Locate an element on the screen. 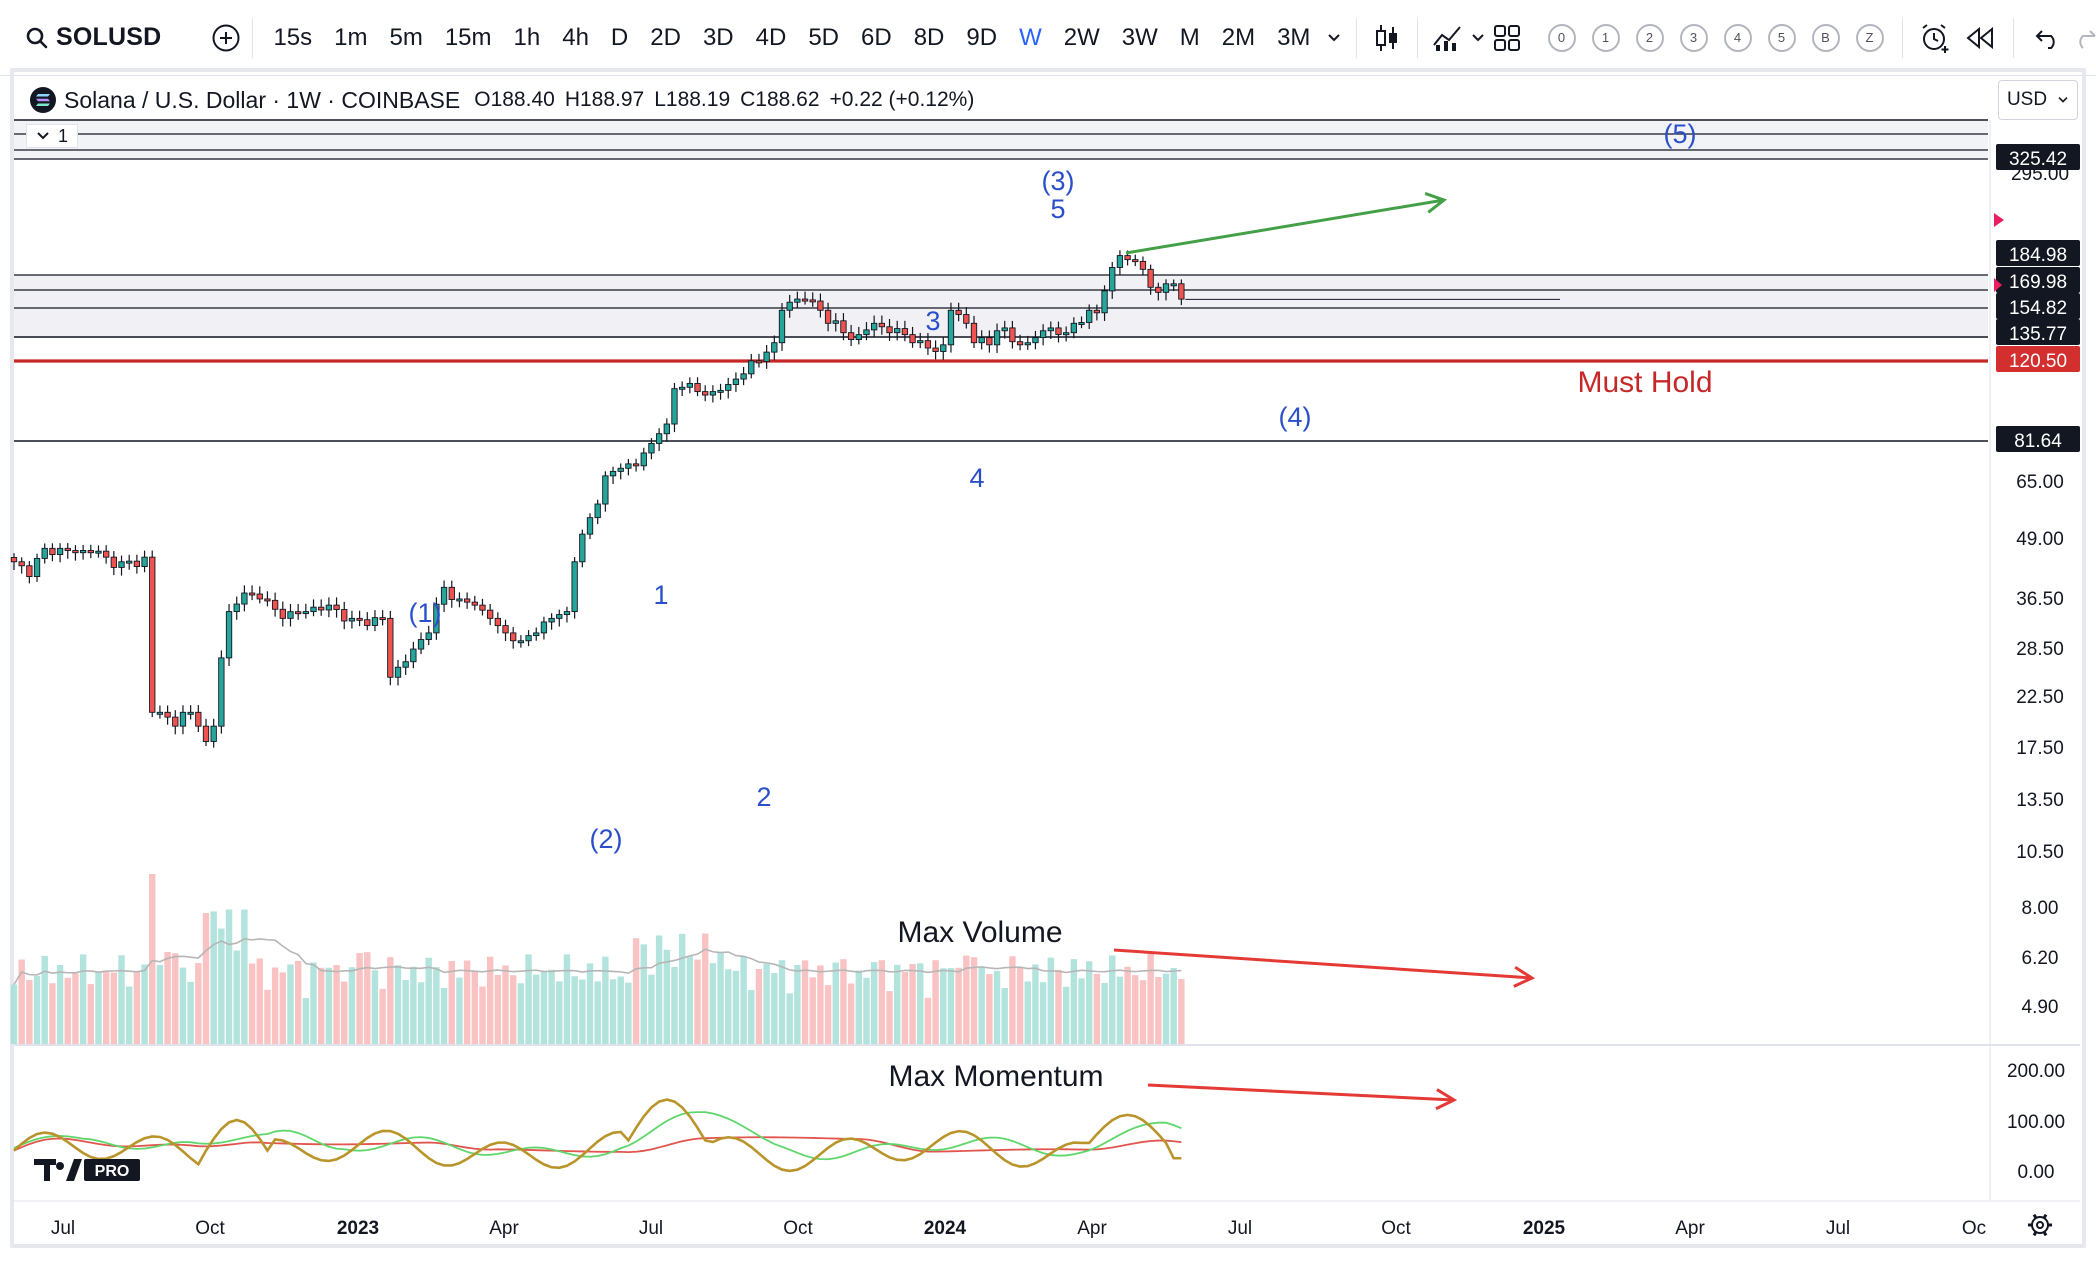  interval-1m: 1m is located at coordinates (351, 37).